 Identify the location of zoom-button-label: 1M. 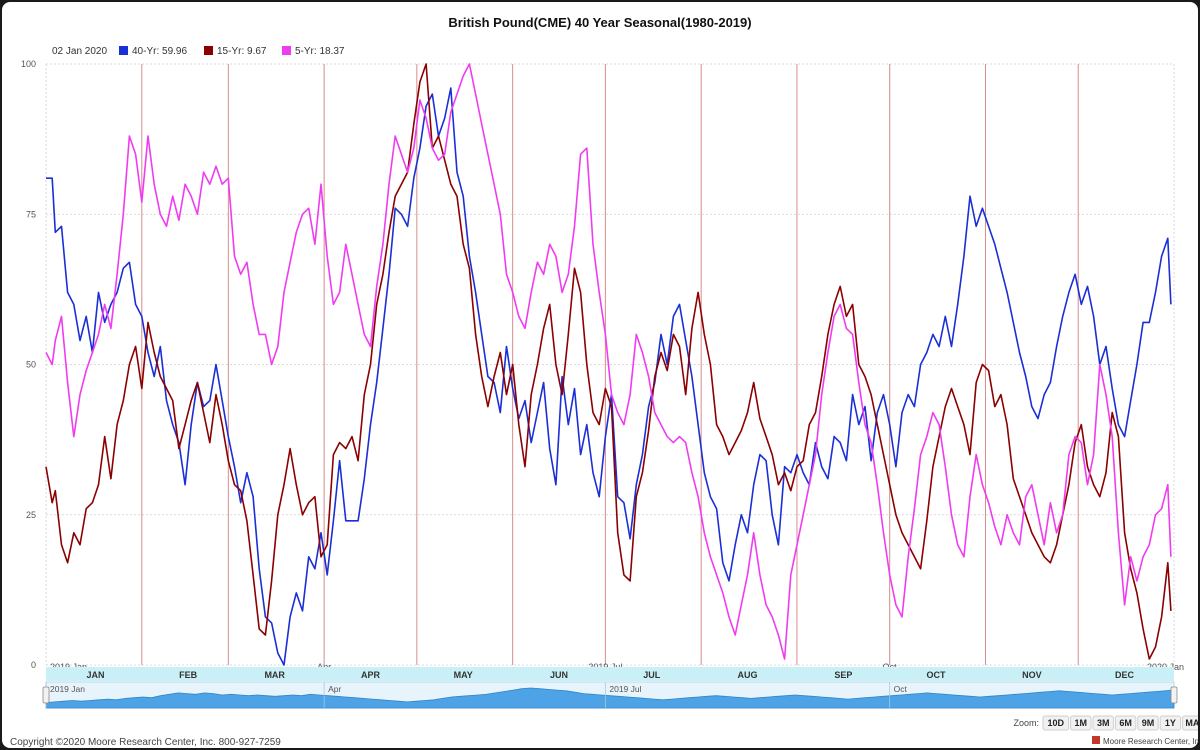
(1081, 723).